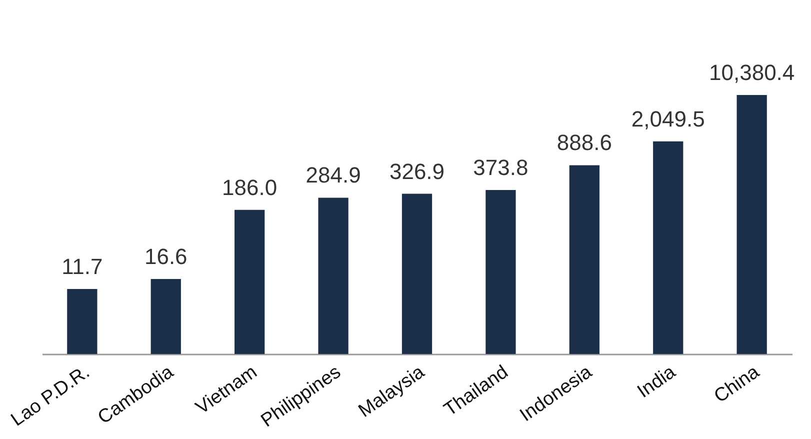 Image resolution: width=811 pixels, height=439 pixels. Describe the element at coordinates (250, 187) in the screenshot. I see `data-label: 186.0` at that location.